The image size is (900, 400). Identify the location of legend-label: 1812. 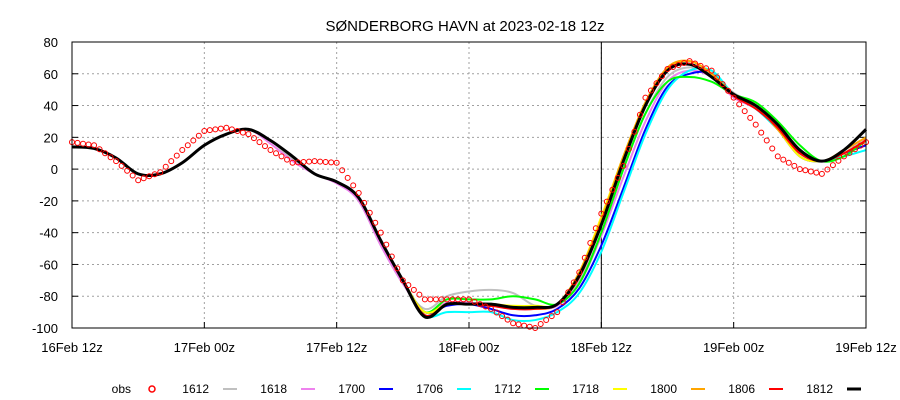
(819, 389).